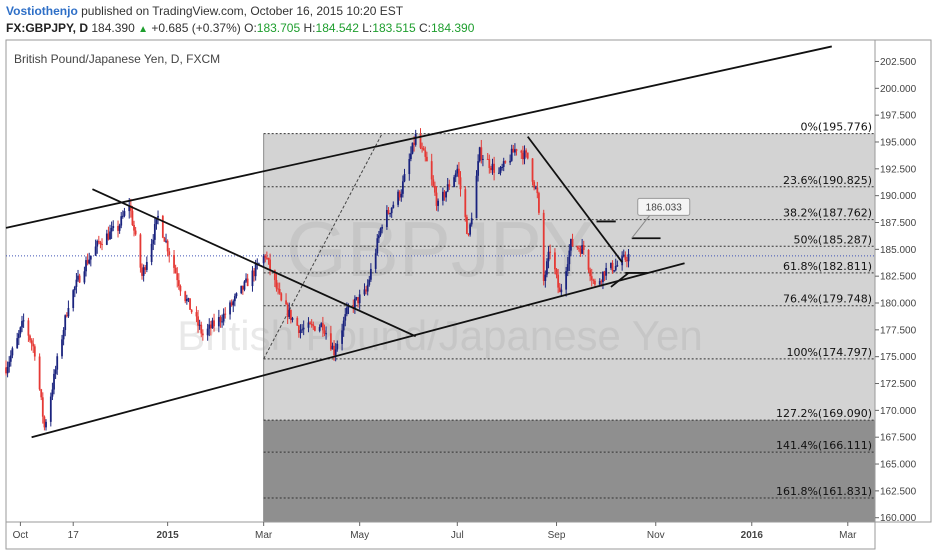 This screenshot has height=550, width=932. Describe the element at coordinates (440, 535) in the screenshot. I see `time-axis: Oct 17 2015 Mar May Jul Sep Nov 2016 Mar` at that location.